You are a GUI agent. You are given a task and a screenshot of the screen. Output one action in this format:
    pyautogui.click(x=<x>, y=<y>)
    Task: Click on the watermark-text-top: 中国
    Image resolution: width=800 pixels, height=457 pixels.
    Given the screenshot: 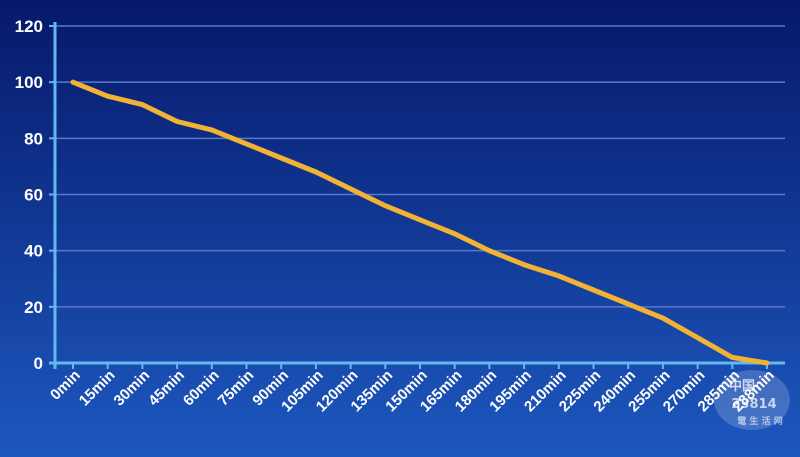 What is the action you would take?
    pyautogui.click(x=742, y=386)
    